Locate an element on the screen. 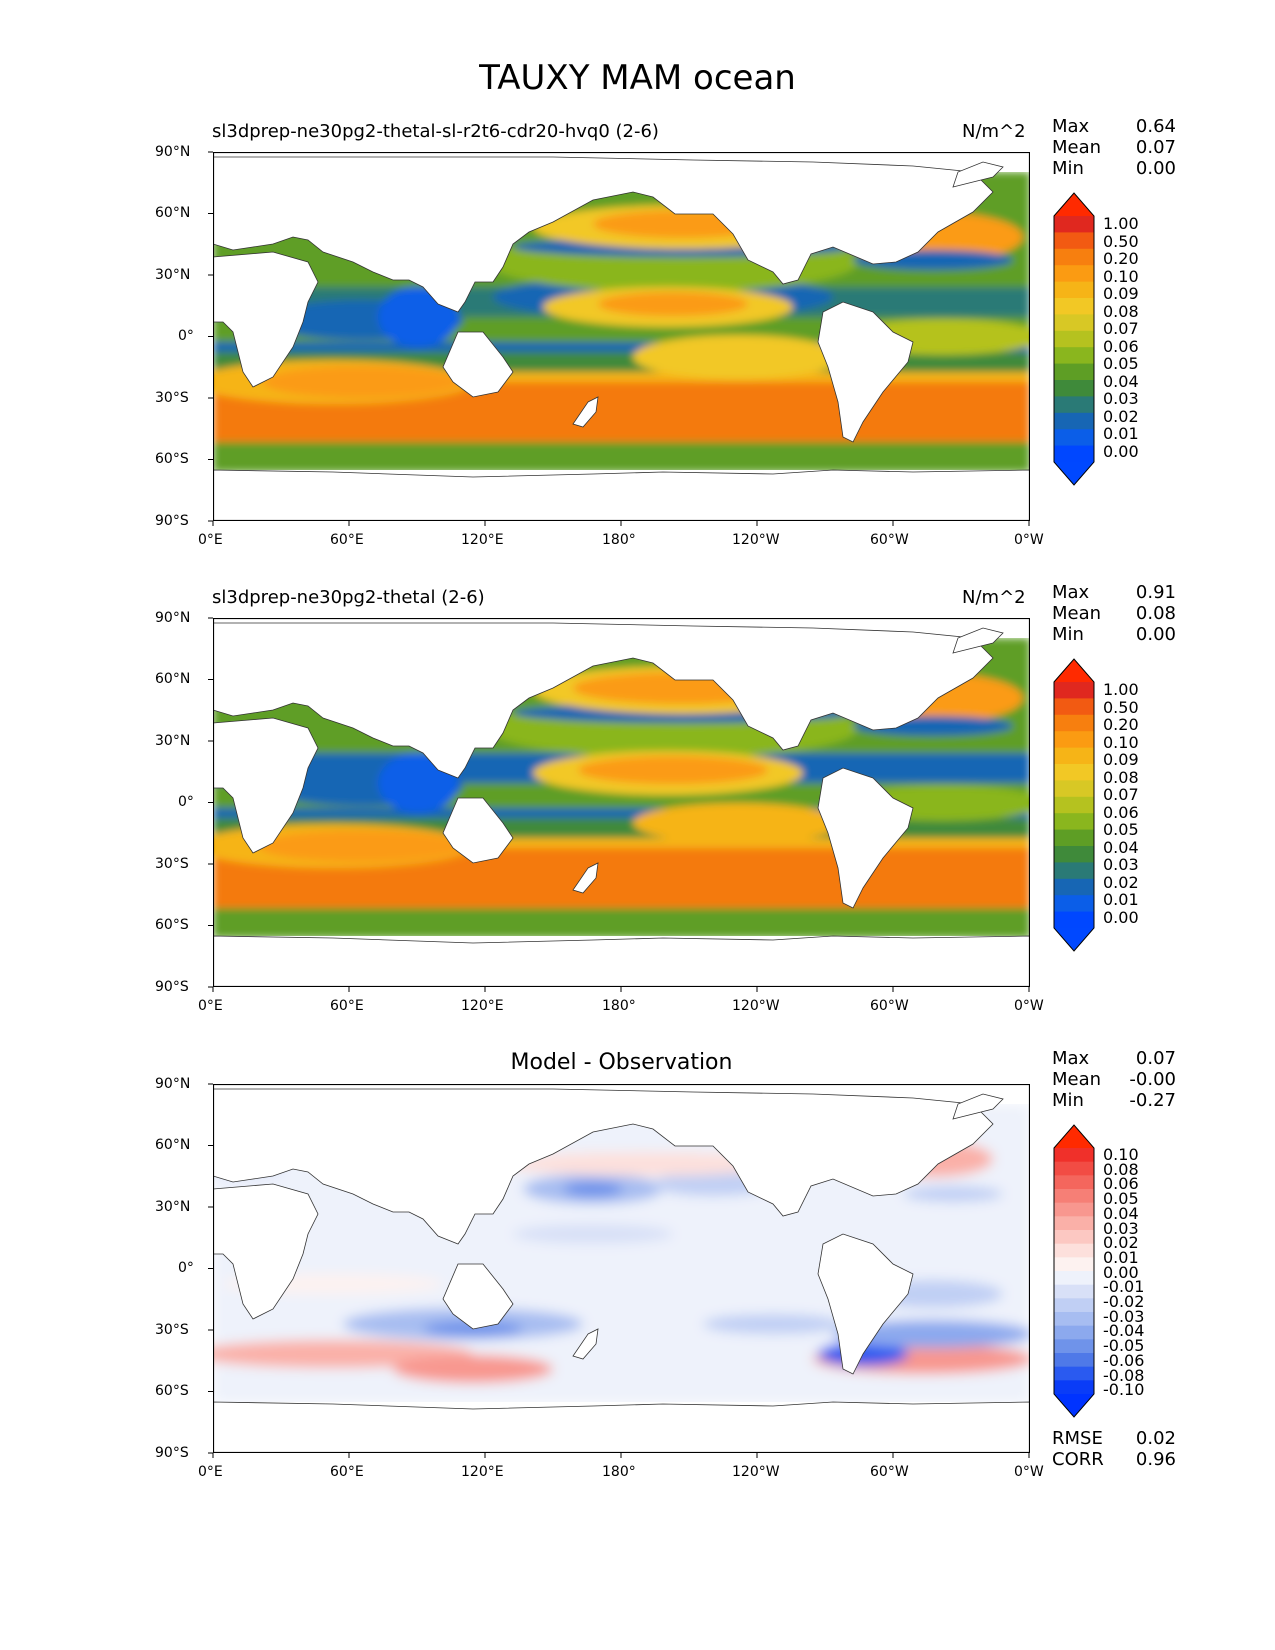 This screenshot has height=1650, width=1275. panel-2-ytick-30s: 30°S is located at coordinates (172, 864).